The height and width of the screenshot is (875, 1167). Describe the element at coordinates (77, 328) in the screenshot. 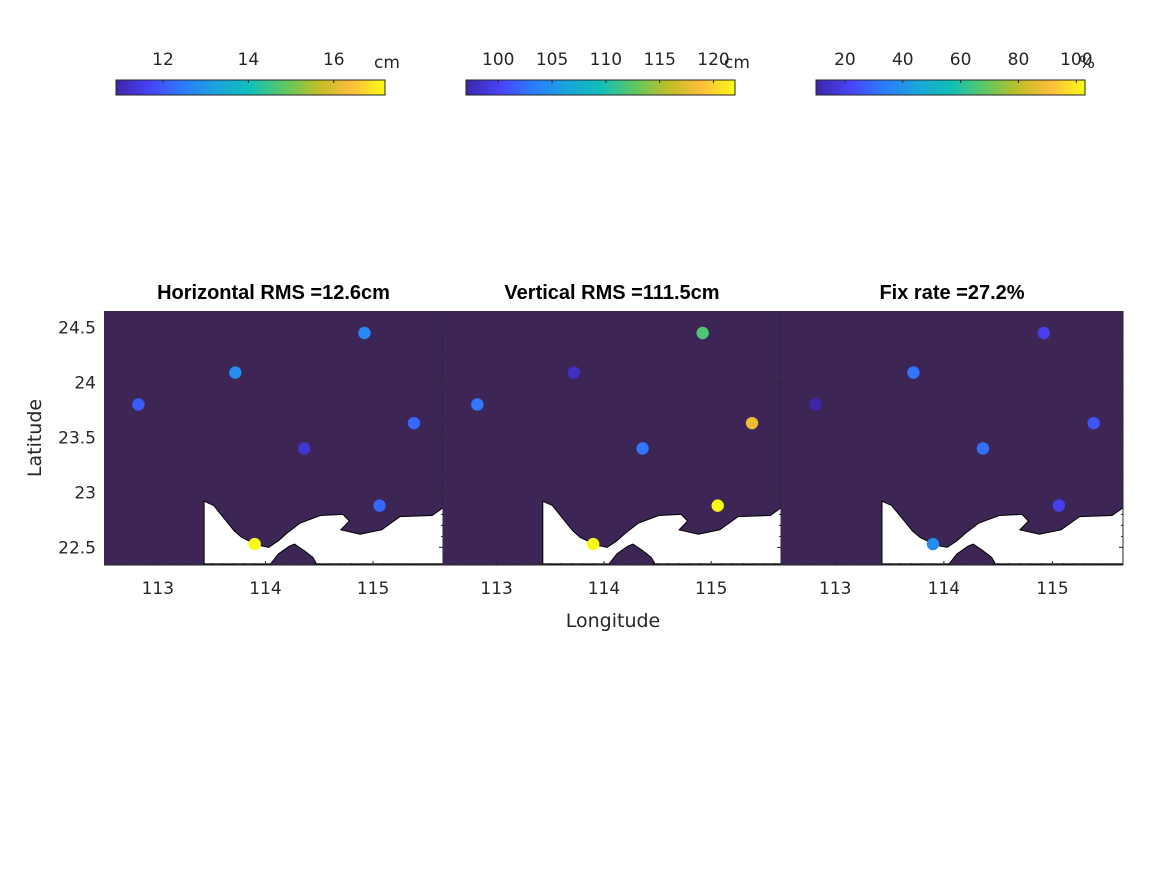

I see `y-tick-label: 24.5` at that location.